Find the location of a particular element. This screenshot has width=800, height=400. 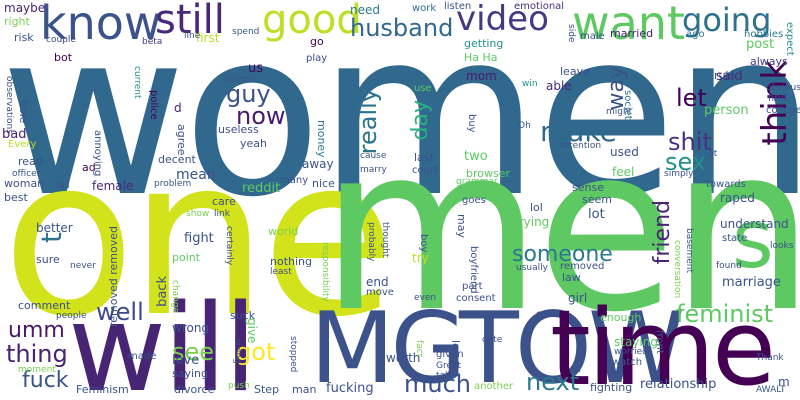

word-state: state is located at coordinates (735, 238).